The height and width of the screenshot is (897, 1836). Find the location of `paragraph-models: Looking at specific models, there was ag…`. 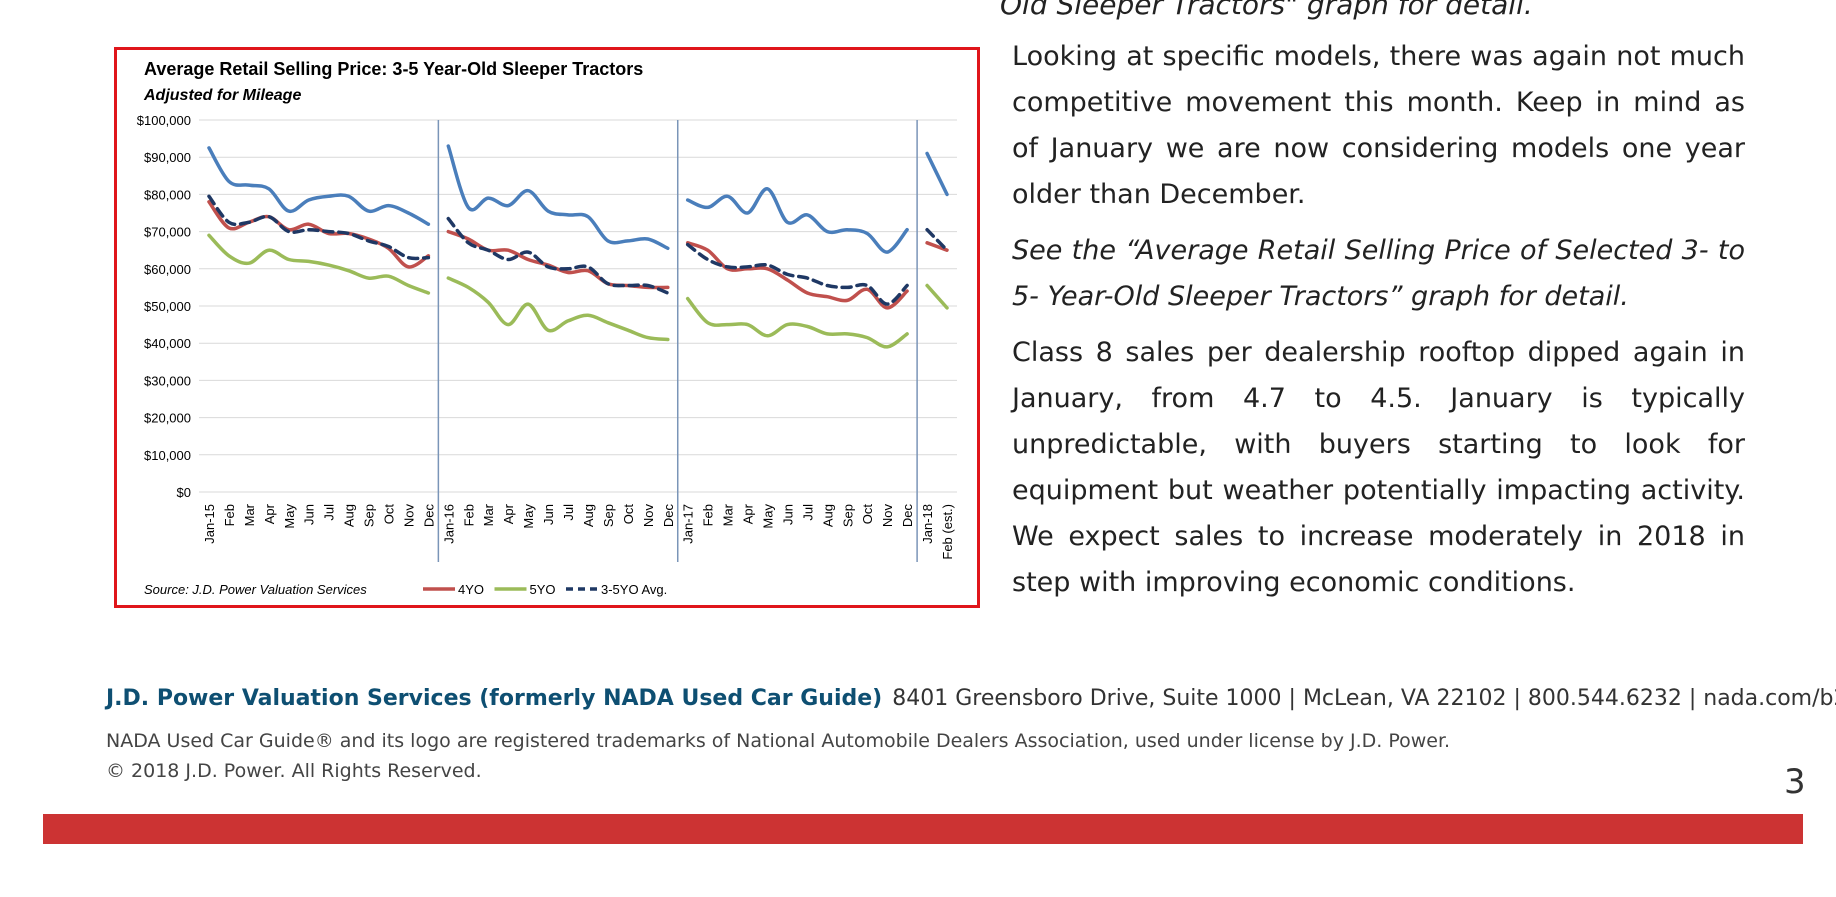

paragraph-models: Looking at specific models, there was ag… is located at coordinates (1378, 125).